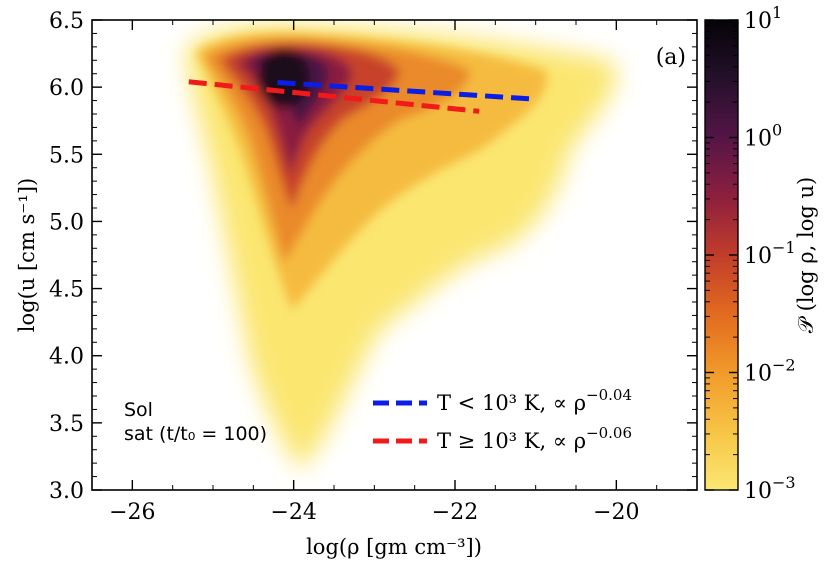 The width and height of the screenshot is (831, 570). What do you see at coordinates (195, 422) in the screenshot?
I see `run-annotation: Sol sat (t/t₀ = 100)` at bounding box center [195, 422].